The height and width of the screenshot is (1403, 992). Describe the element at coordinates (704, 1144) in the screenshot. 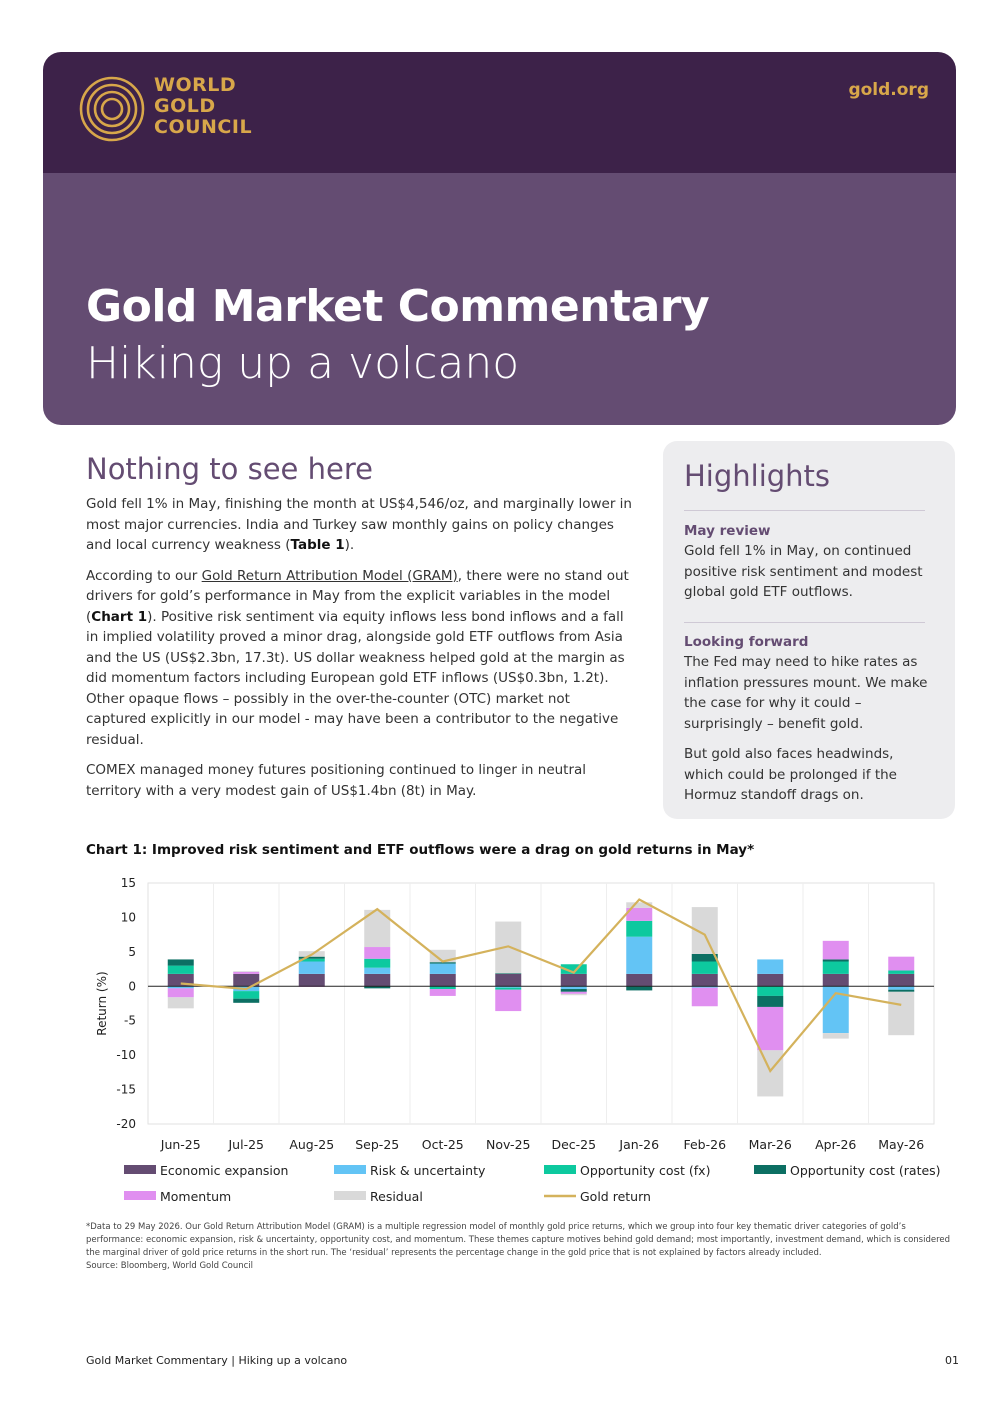

I see `x-tick-label: Feb-26` at that location.